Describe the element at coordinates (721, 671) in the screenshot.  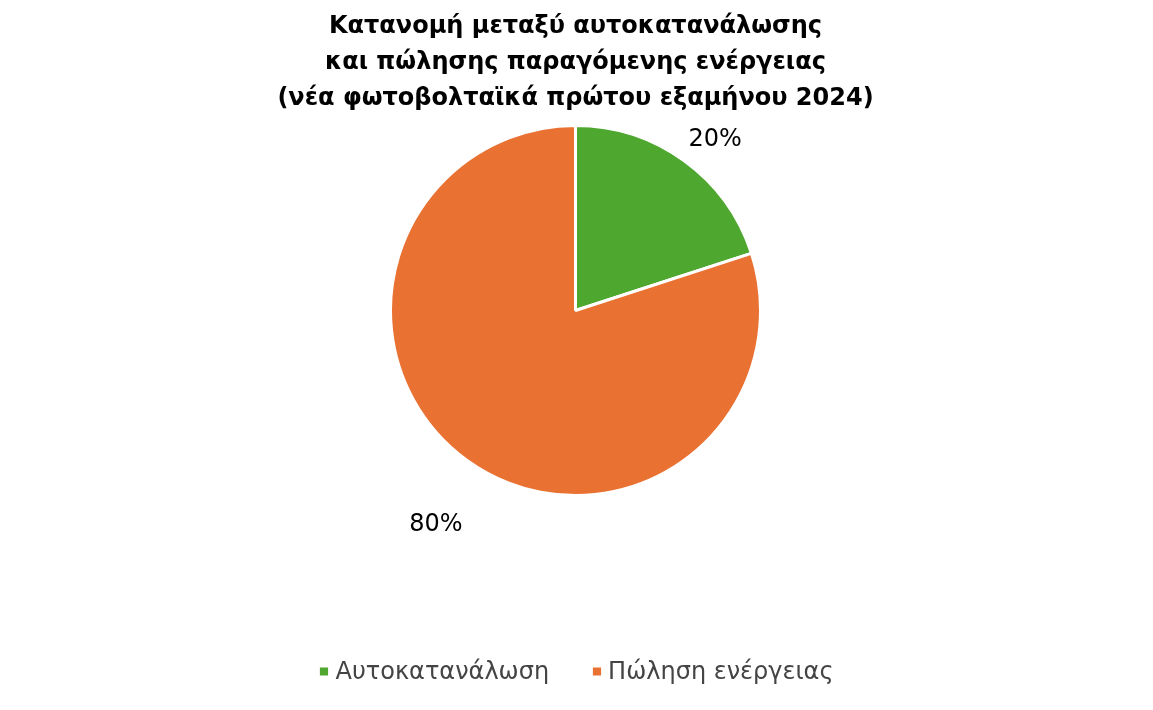
I see `legend-label: Πώληση ενέργειας` at that location.